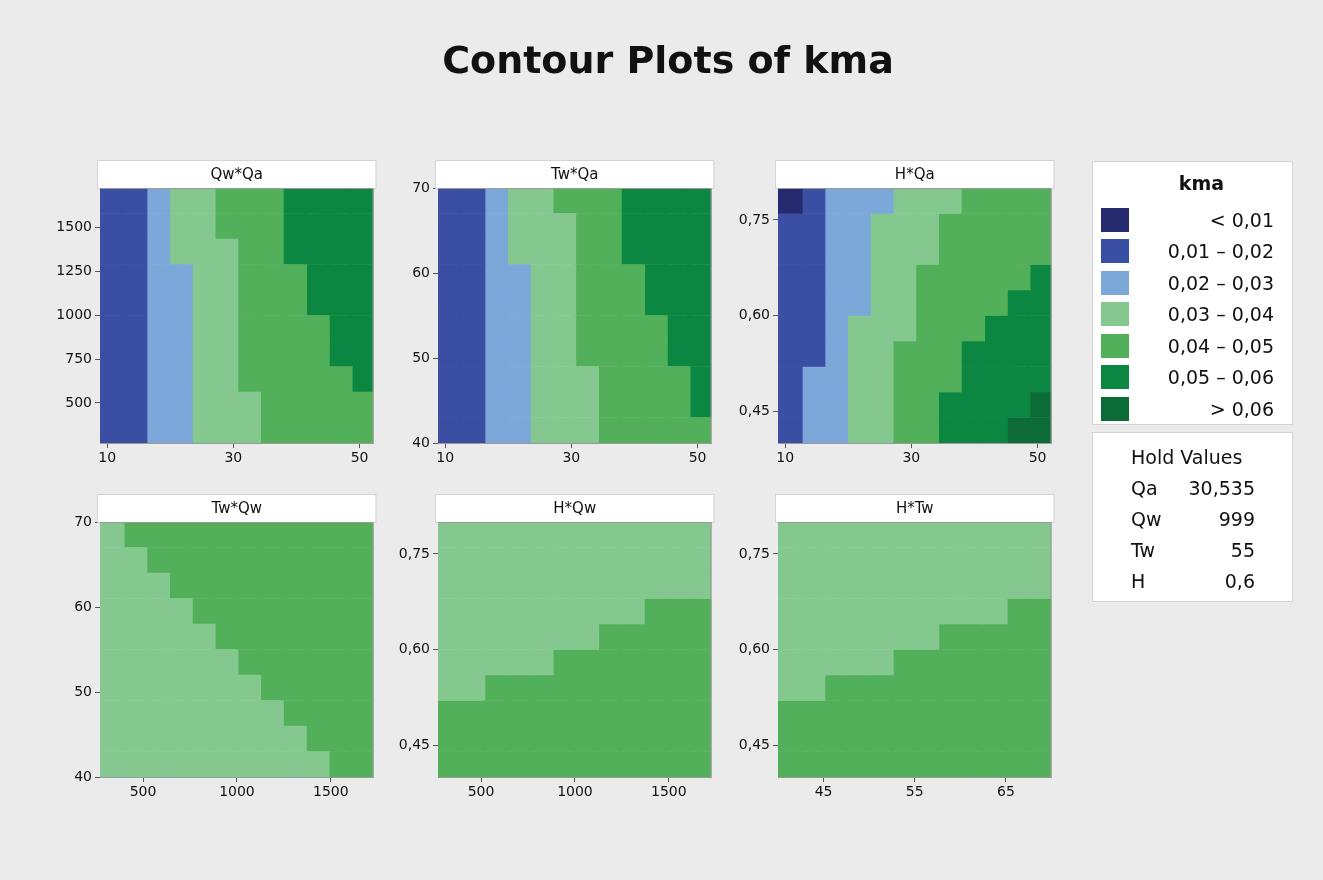 The height and width of the screenshot is (880, 1323). What do you see at coordinates (83, 775) in the screenshot?
I see `y-tick-label: 40` at bounding box center [83, 775].